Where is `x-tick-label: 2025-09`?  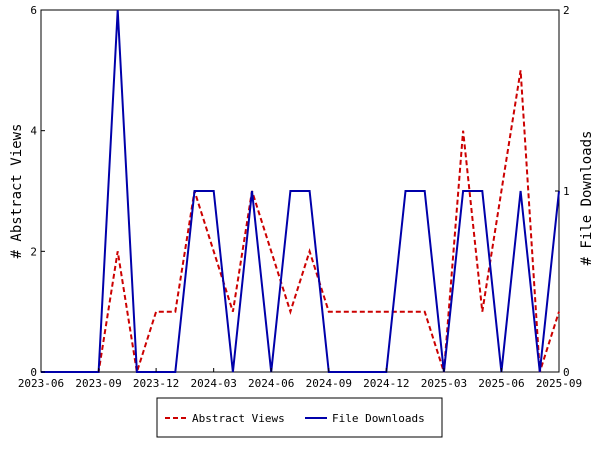 x-tick-label: 2025-09 is located at coordinates (559, 383).